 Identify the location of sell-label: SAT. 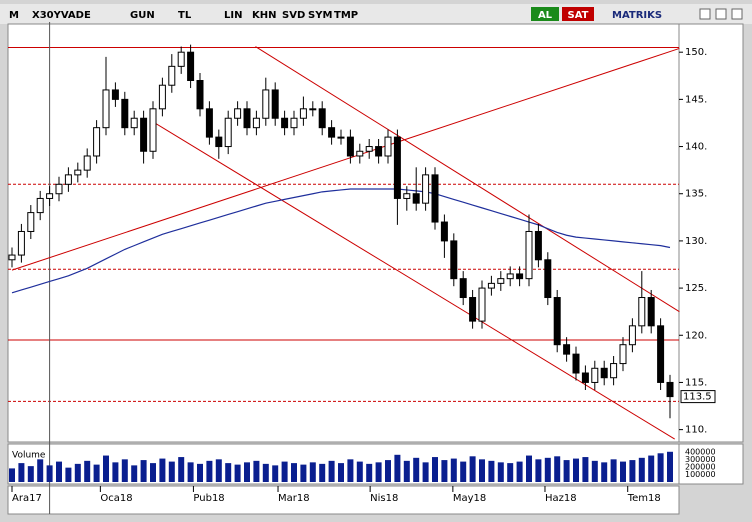
(578, 15).